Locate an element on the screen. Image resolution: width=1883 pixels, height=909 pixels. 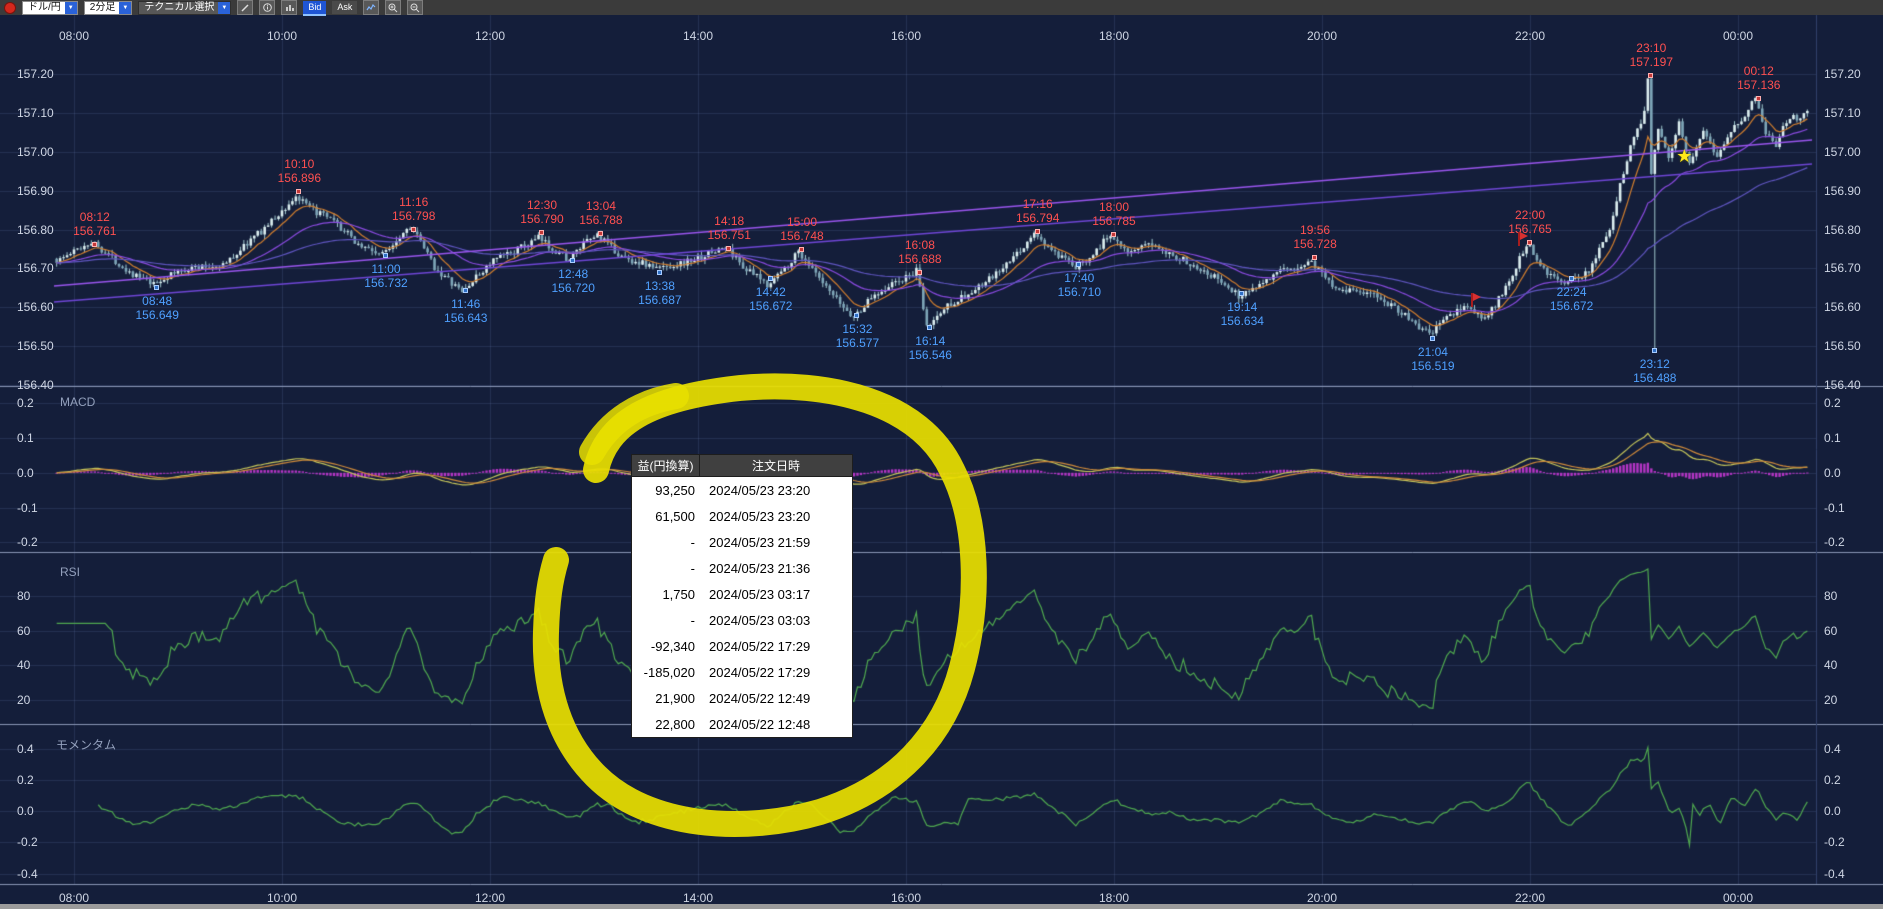
ask-button: Ask is located at coordinates (345, 7).